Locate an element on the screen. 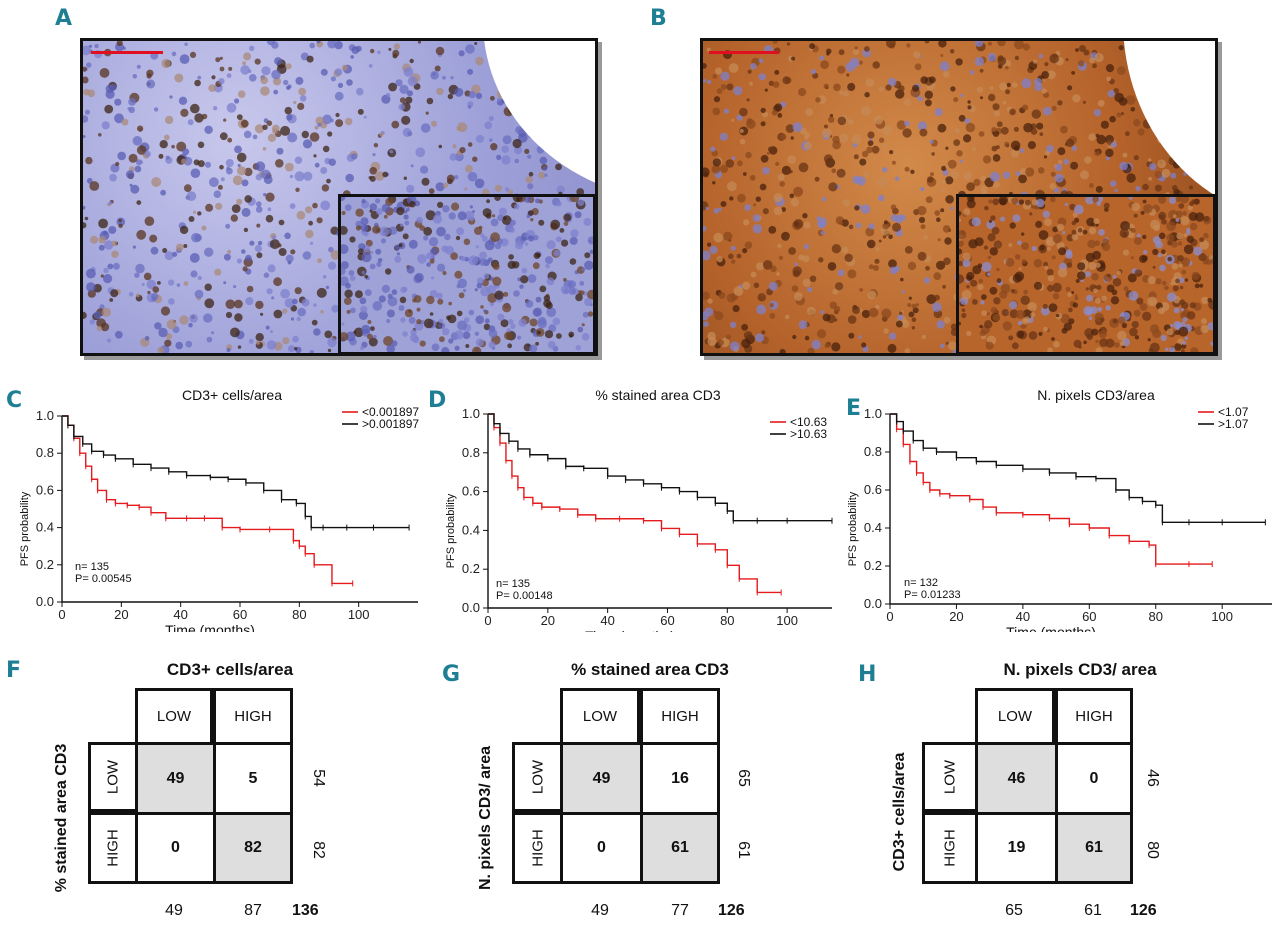 This screenshot has height=931, width=1280. p-value-label: P= 0.01233 is located at coordinates (932, 595).